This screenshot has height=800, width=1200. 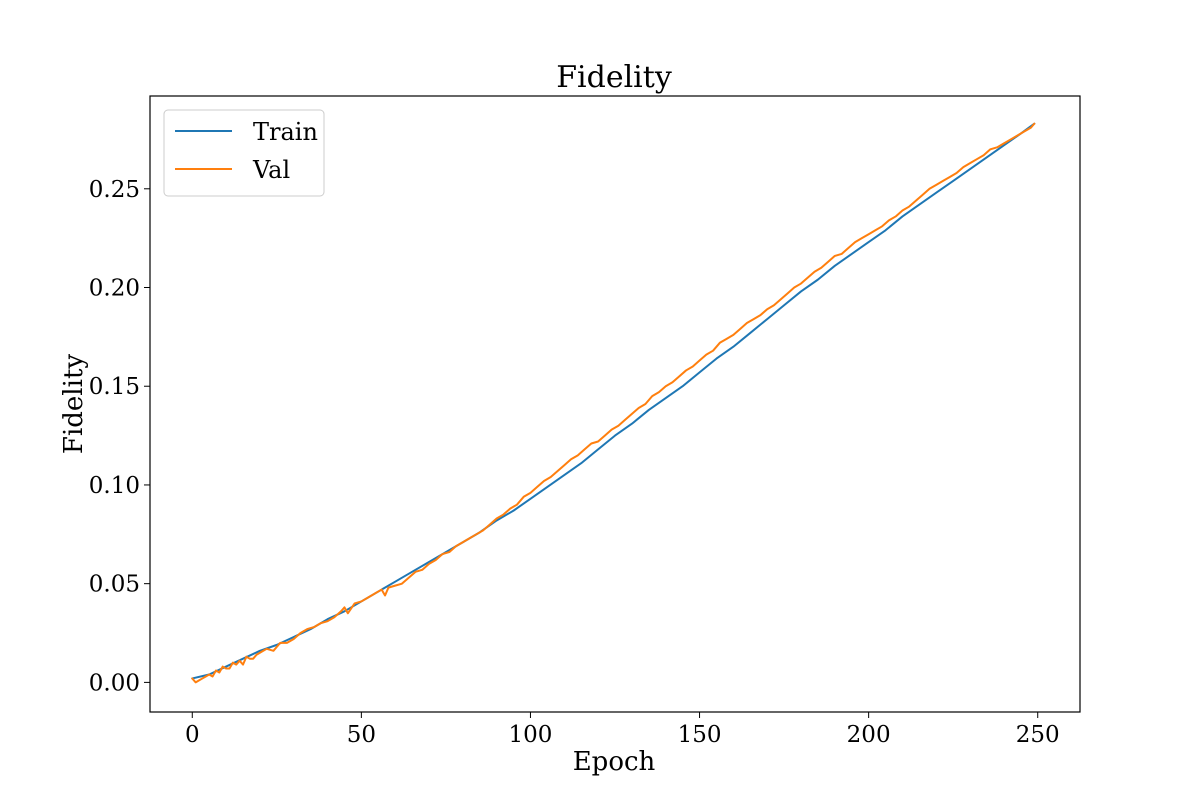 What do you see at coordinates (114, 486) in the screenshot?
I see `y-tick-label: 0.10` at bounding box center [114, 486].